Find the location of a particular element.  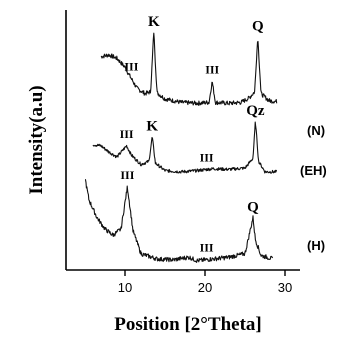

series-label: (N) is located at coordinates (316, 130).